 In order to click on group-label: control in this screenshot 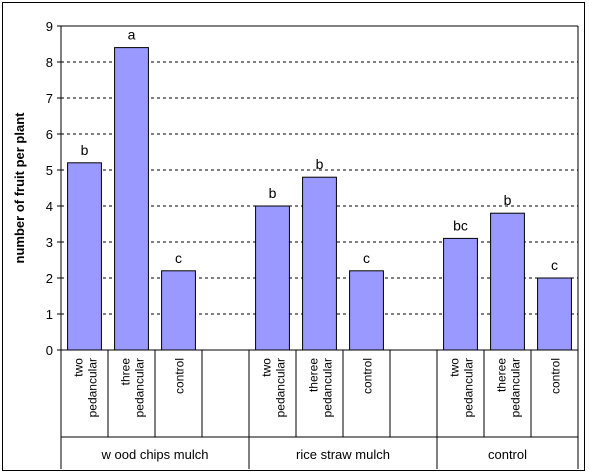, I will do `click(507, 454)`.